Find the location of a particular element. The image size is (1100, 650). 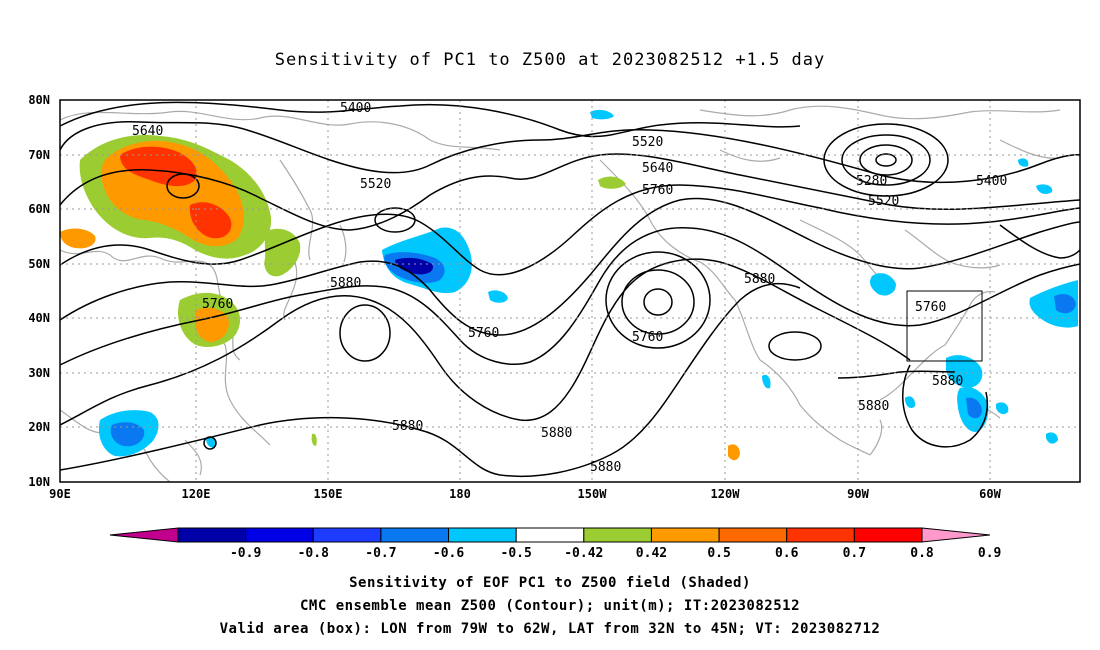

contour-label-5760-b: 5760 is located at coordinates (657, 190).